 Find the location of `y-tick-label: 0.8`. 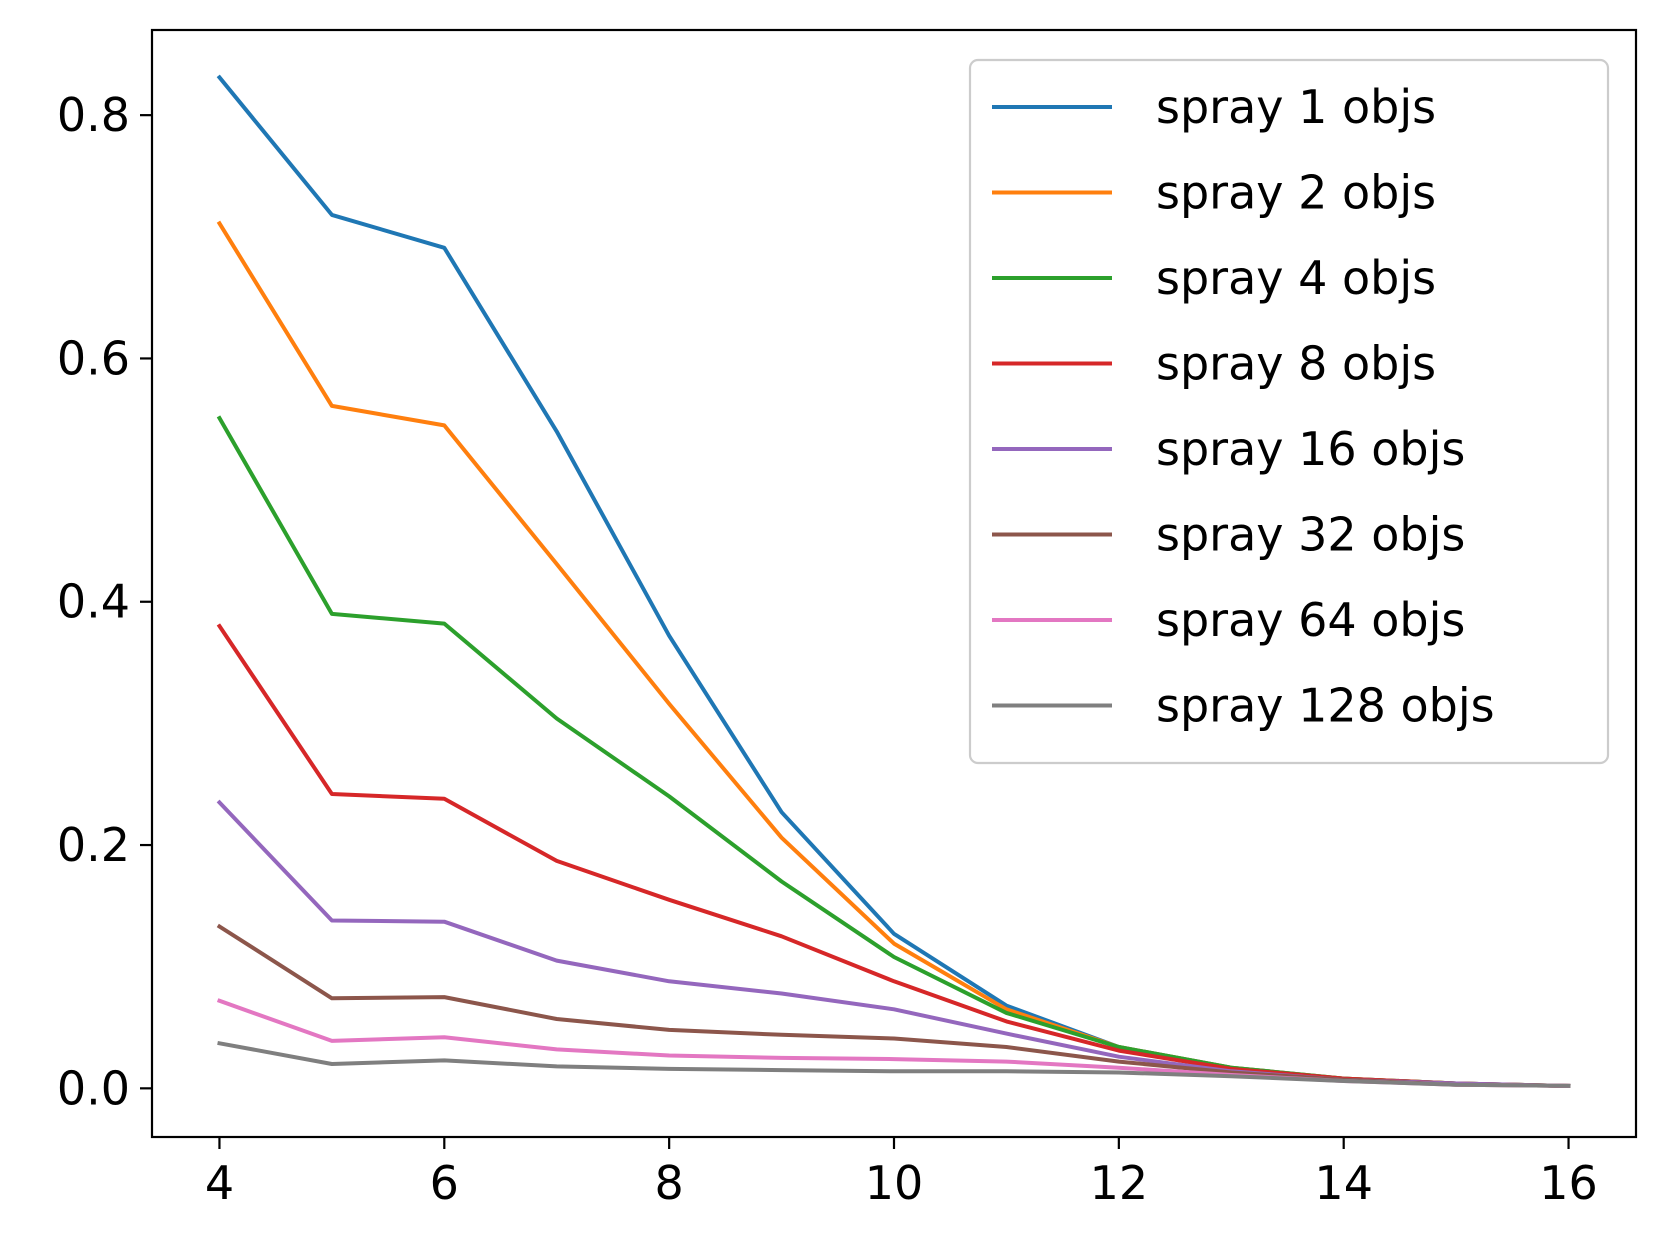

y-tick-label: 0.8 is located at coordinates (93, 115).